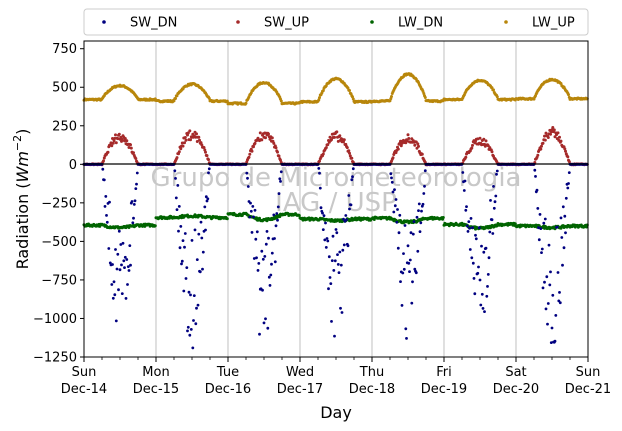 The height and width of the screenshot is (431, 622). I want to click on x-tick-label-day: Tue, so click(227, 372).